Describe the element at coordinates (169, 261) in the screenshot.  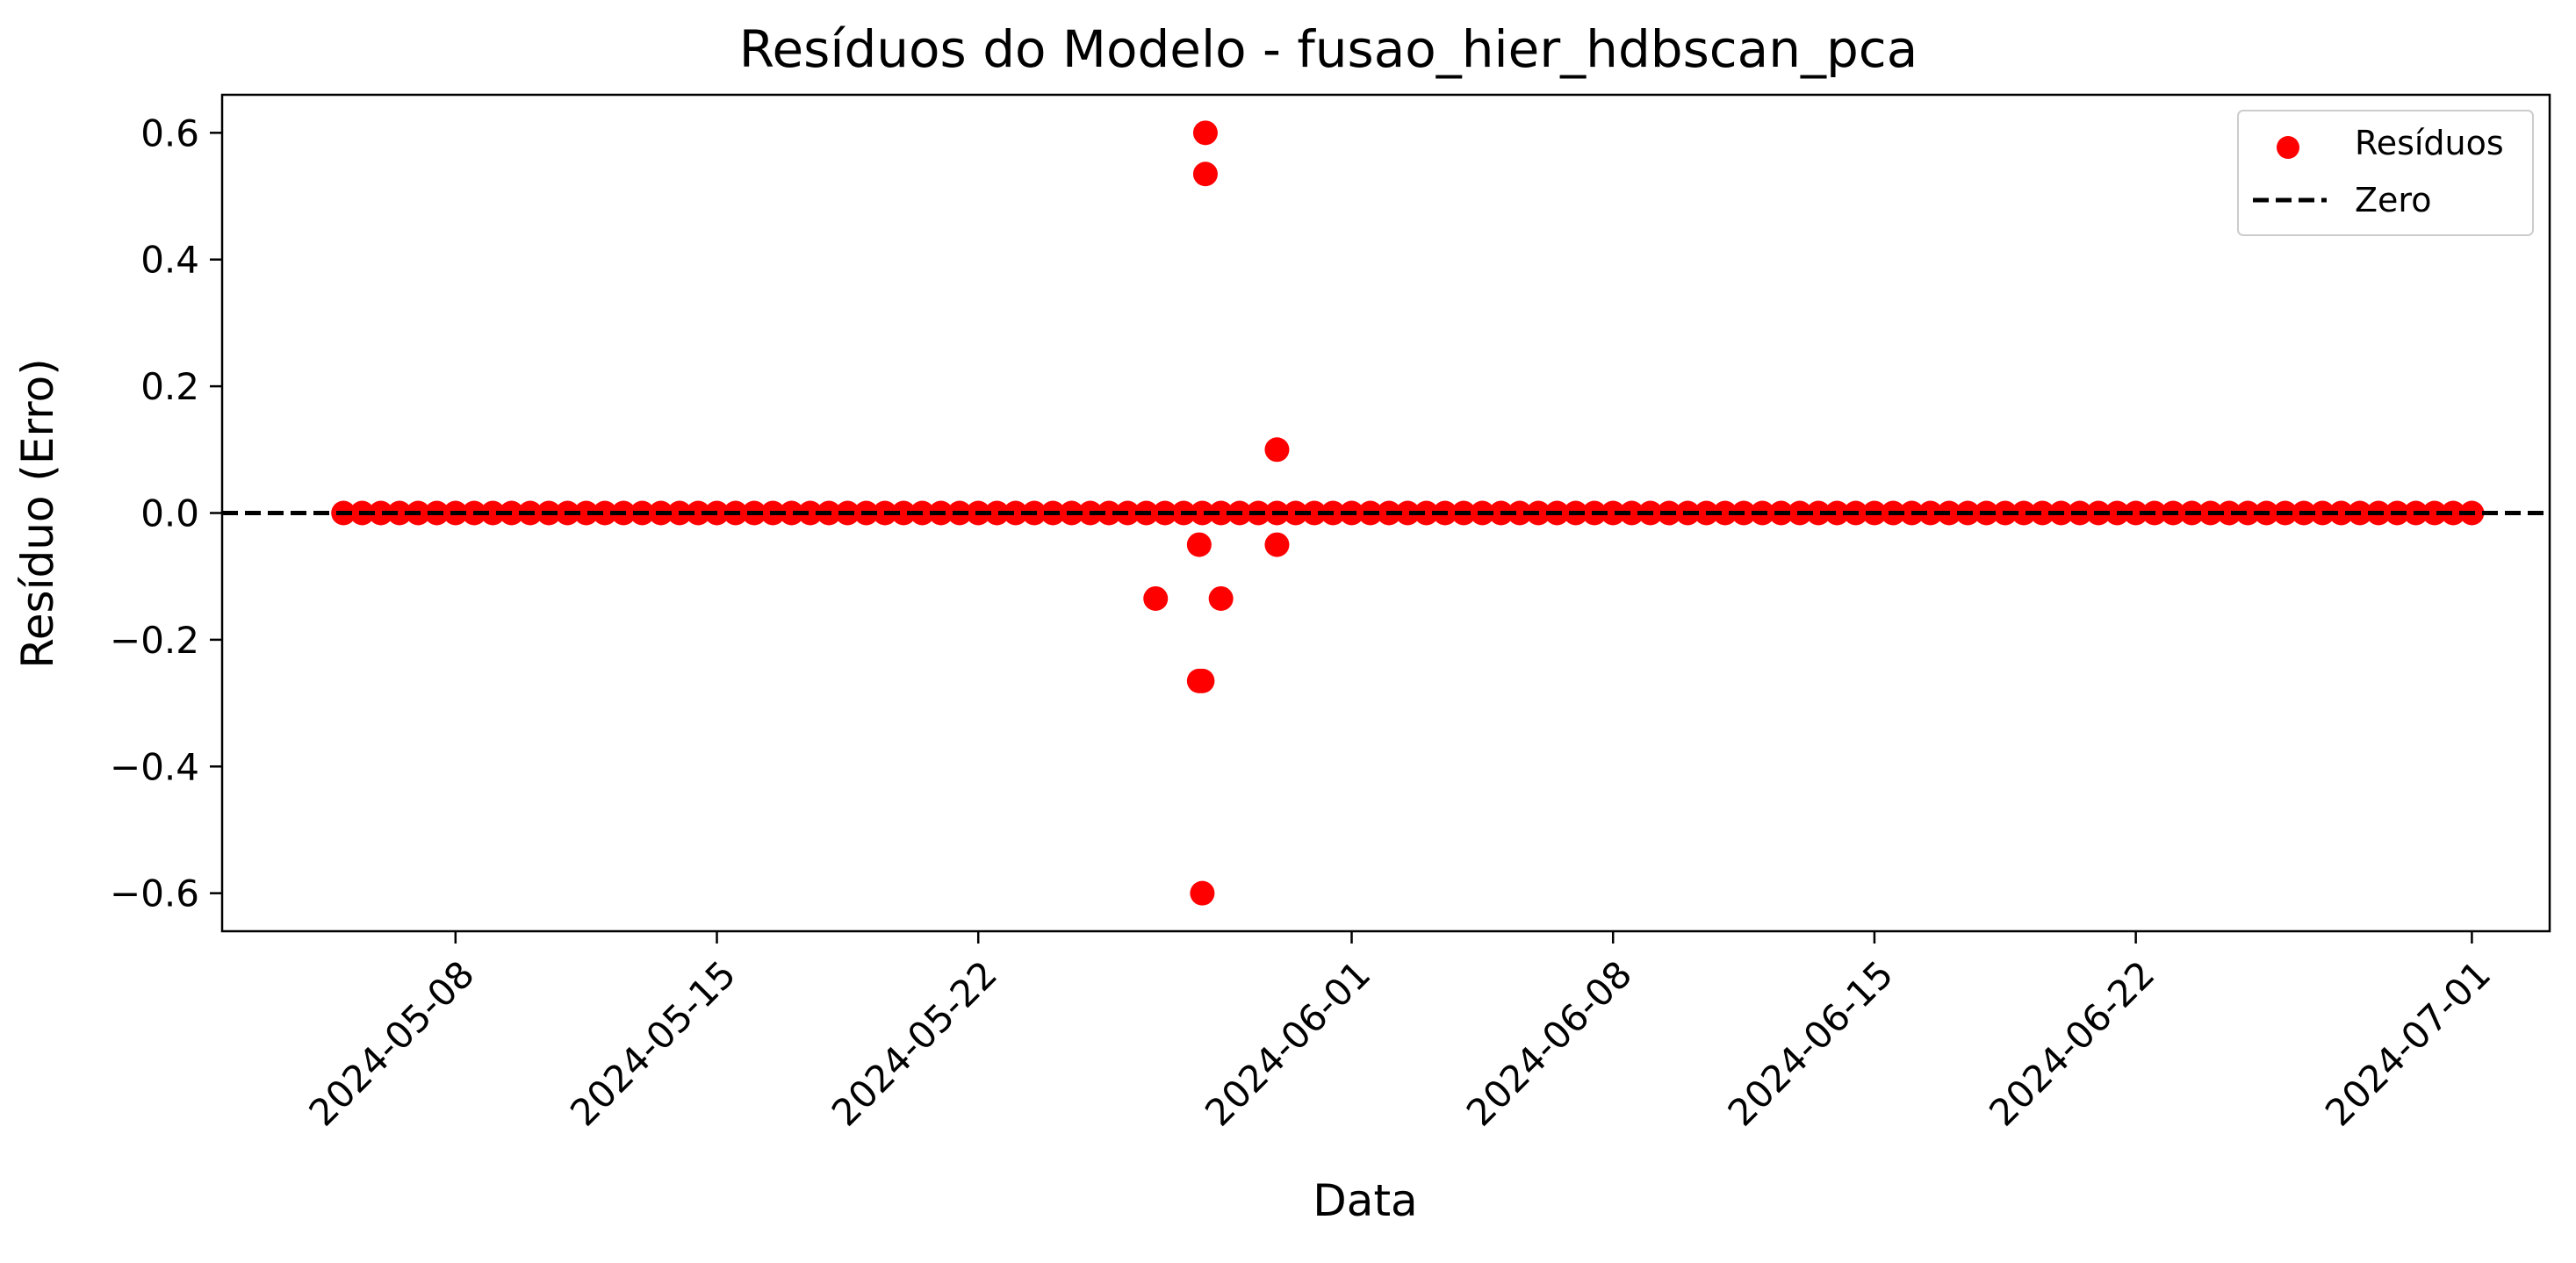
I see `y-tick-label: 0.4` at that location.